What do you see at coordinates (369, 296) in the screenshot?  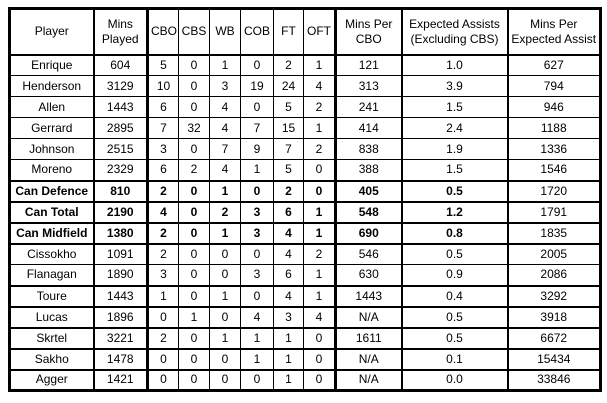 I see `table-cell: 1443` at bounding box center [369, 296].